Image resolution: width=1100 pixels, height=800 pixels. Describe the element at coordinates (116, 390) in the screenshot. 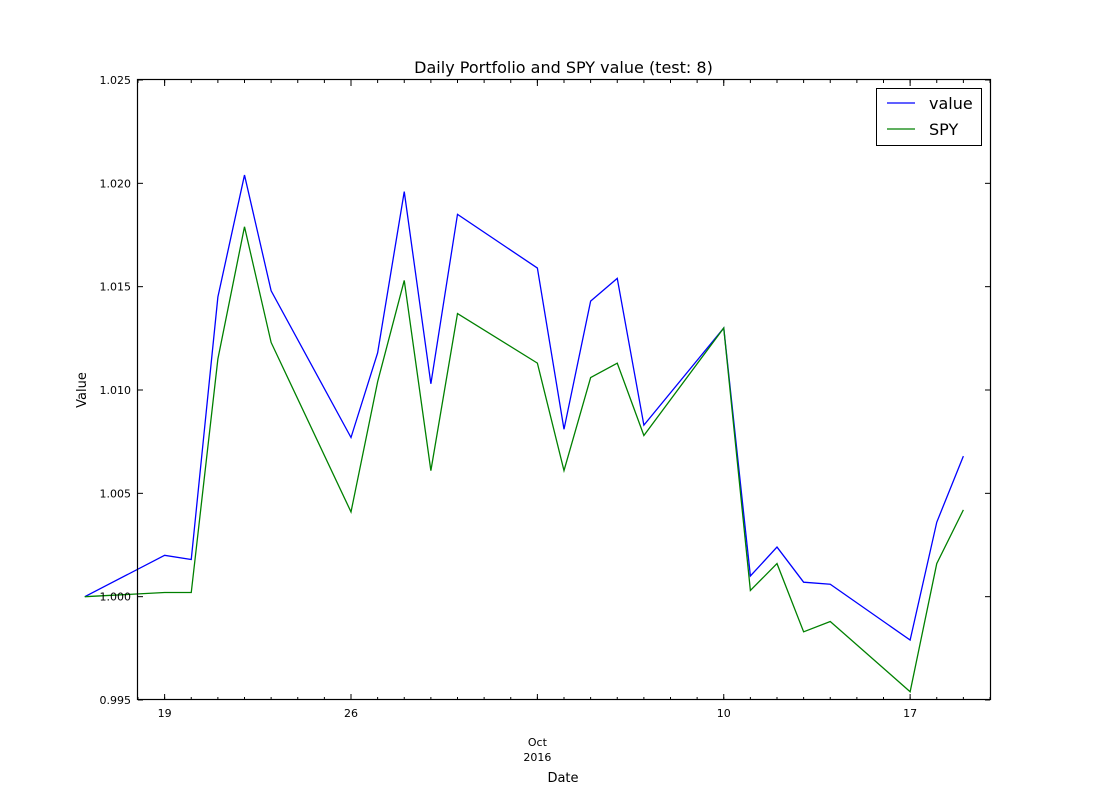

I see `y-tick-label: 1.010` at that location.